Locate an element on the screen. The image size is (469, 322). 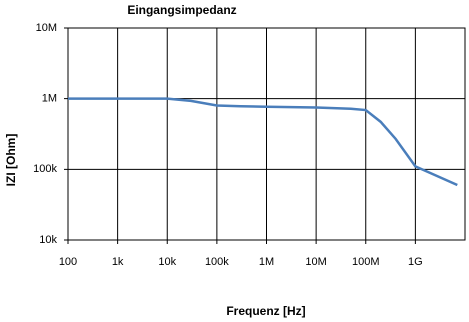
y-tick-label: 1M is located at coordinates (49, 99).